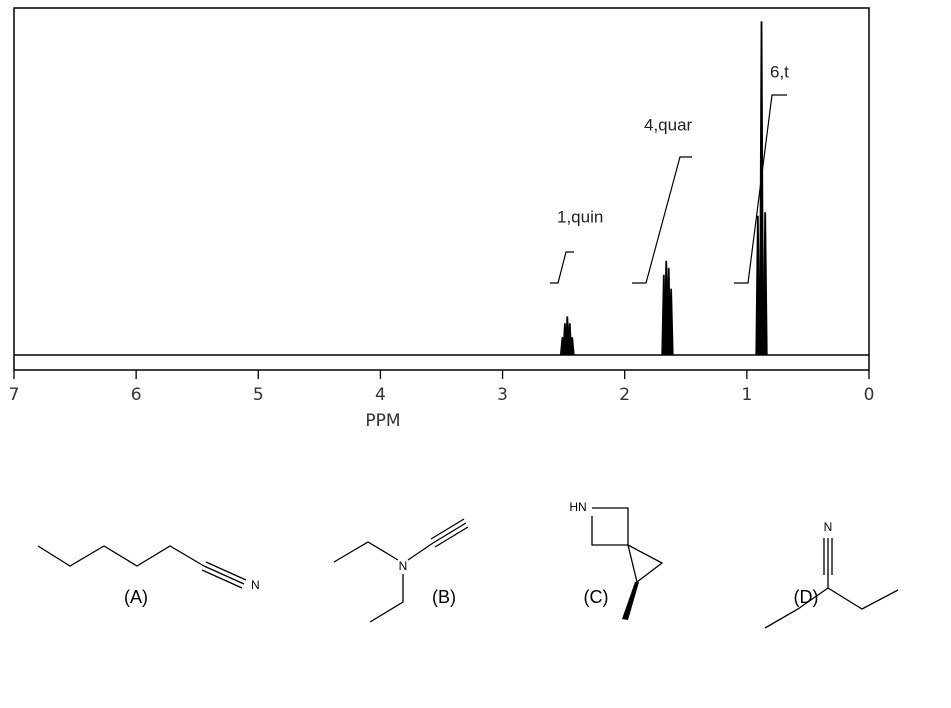 This screenshot has width=951, height=708. What do you see at coordinates (382, 421) in the screenshot?
I see `x-axis-label: PPM` at bounding box center [382, 421].